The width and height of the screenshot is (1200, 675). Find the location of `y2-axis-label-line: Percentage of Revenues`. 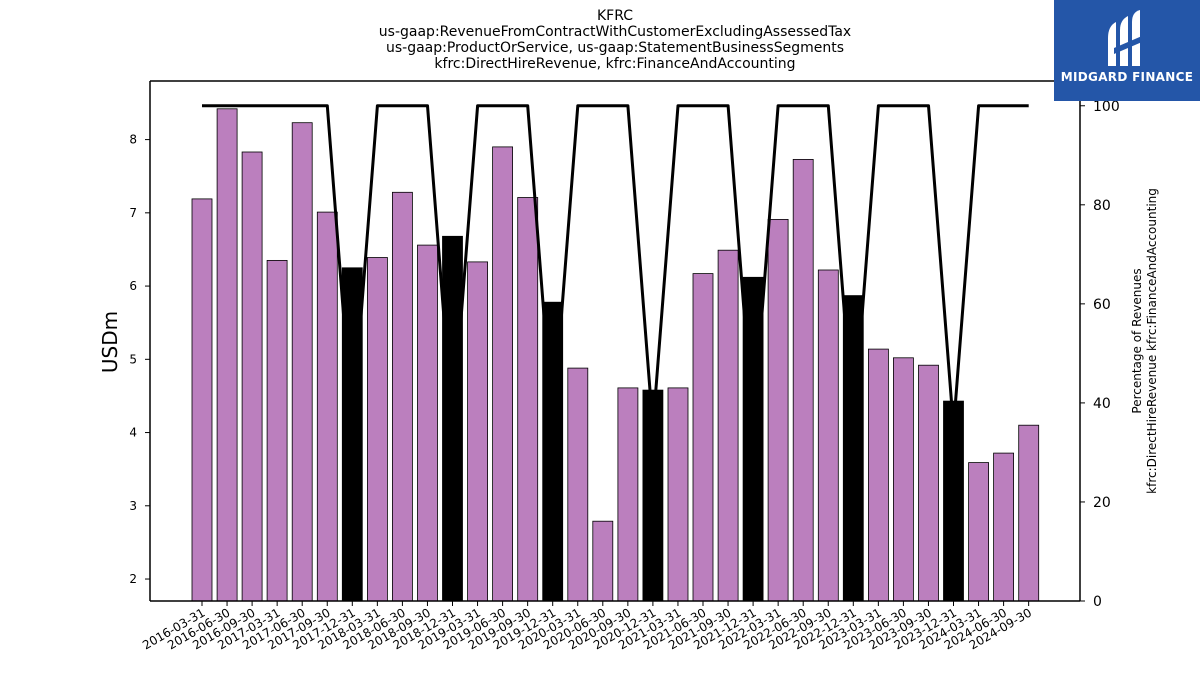

y2-axis-label-line: Percentage of Revenues is located at coordinates (1137, 340).